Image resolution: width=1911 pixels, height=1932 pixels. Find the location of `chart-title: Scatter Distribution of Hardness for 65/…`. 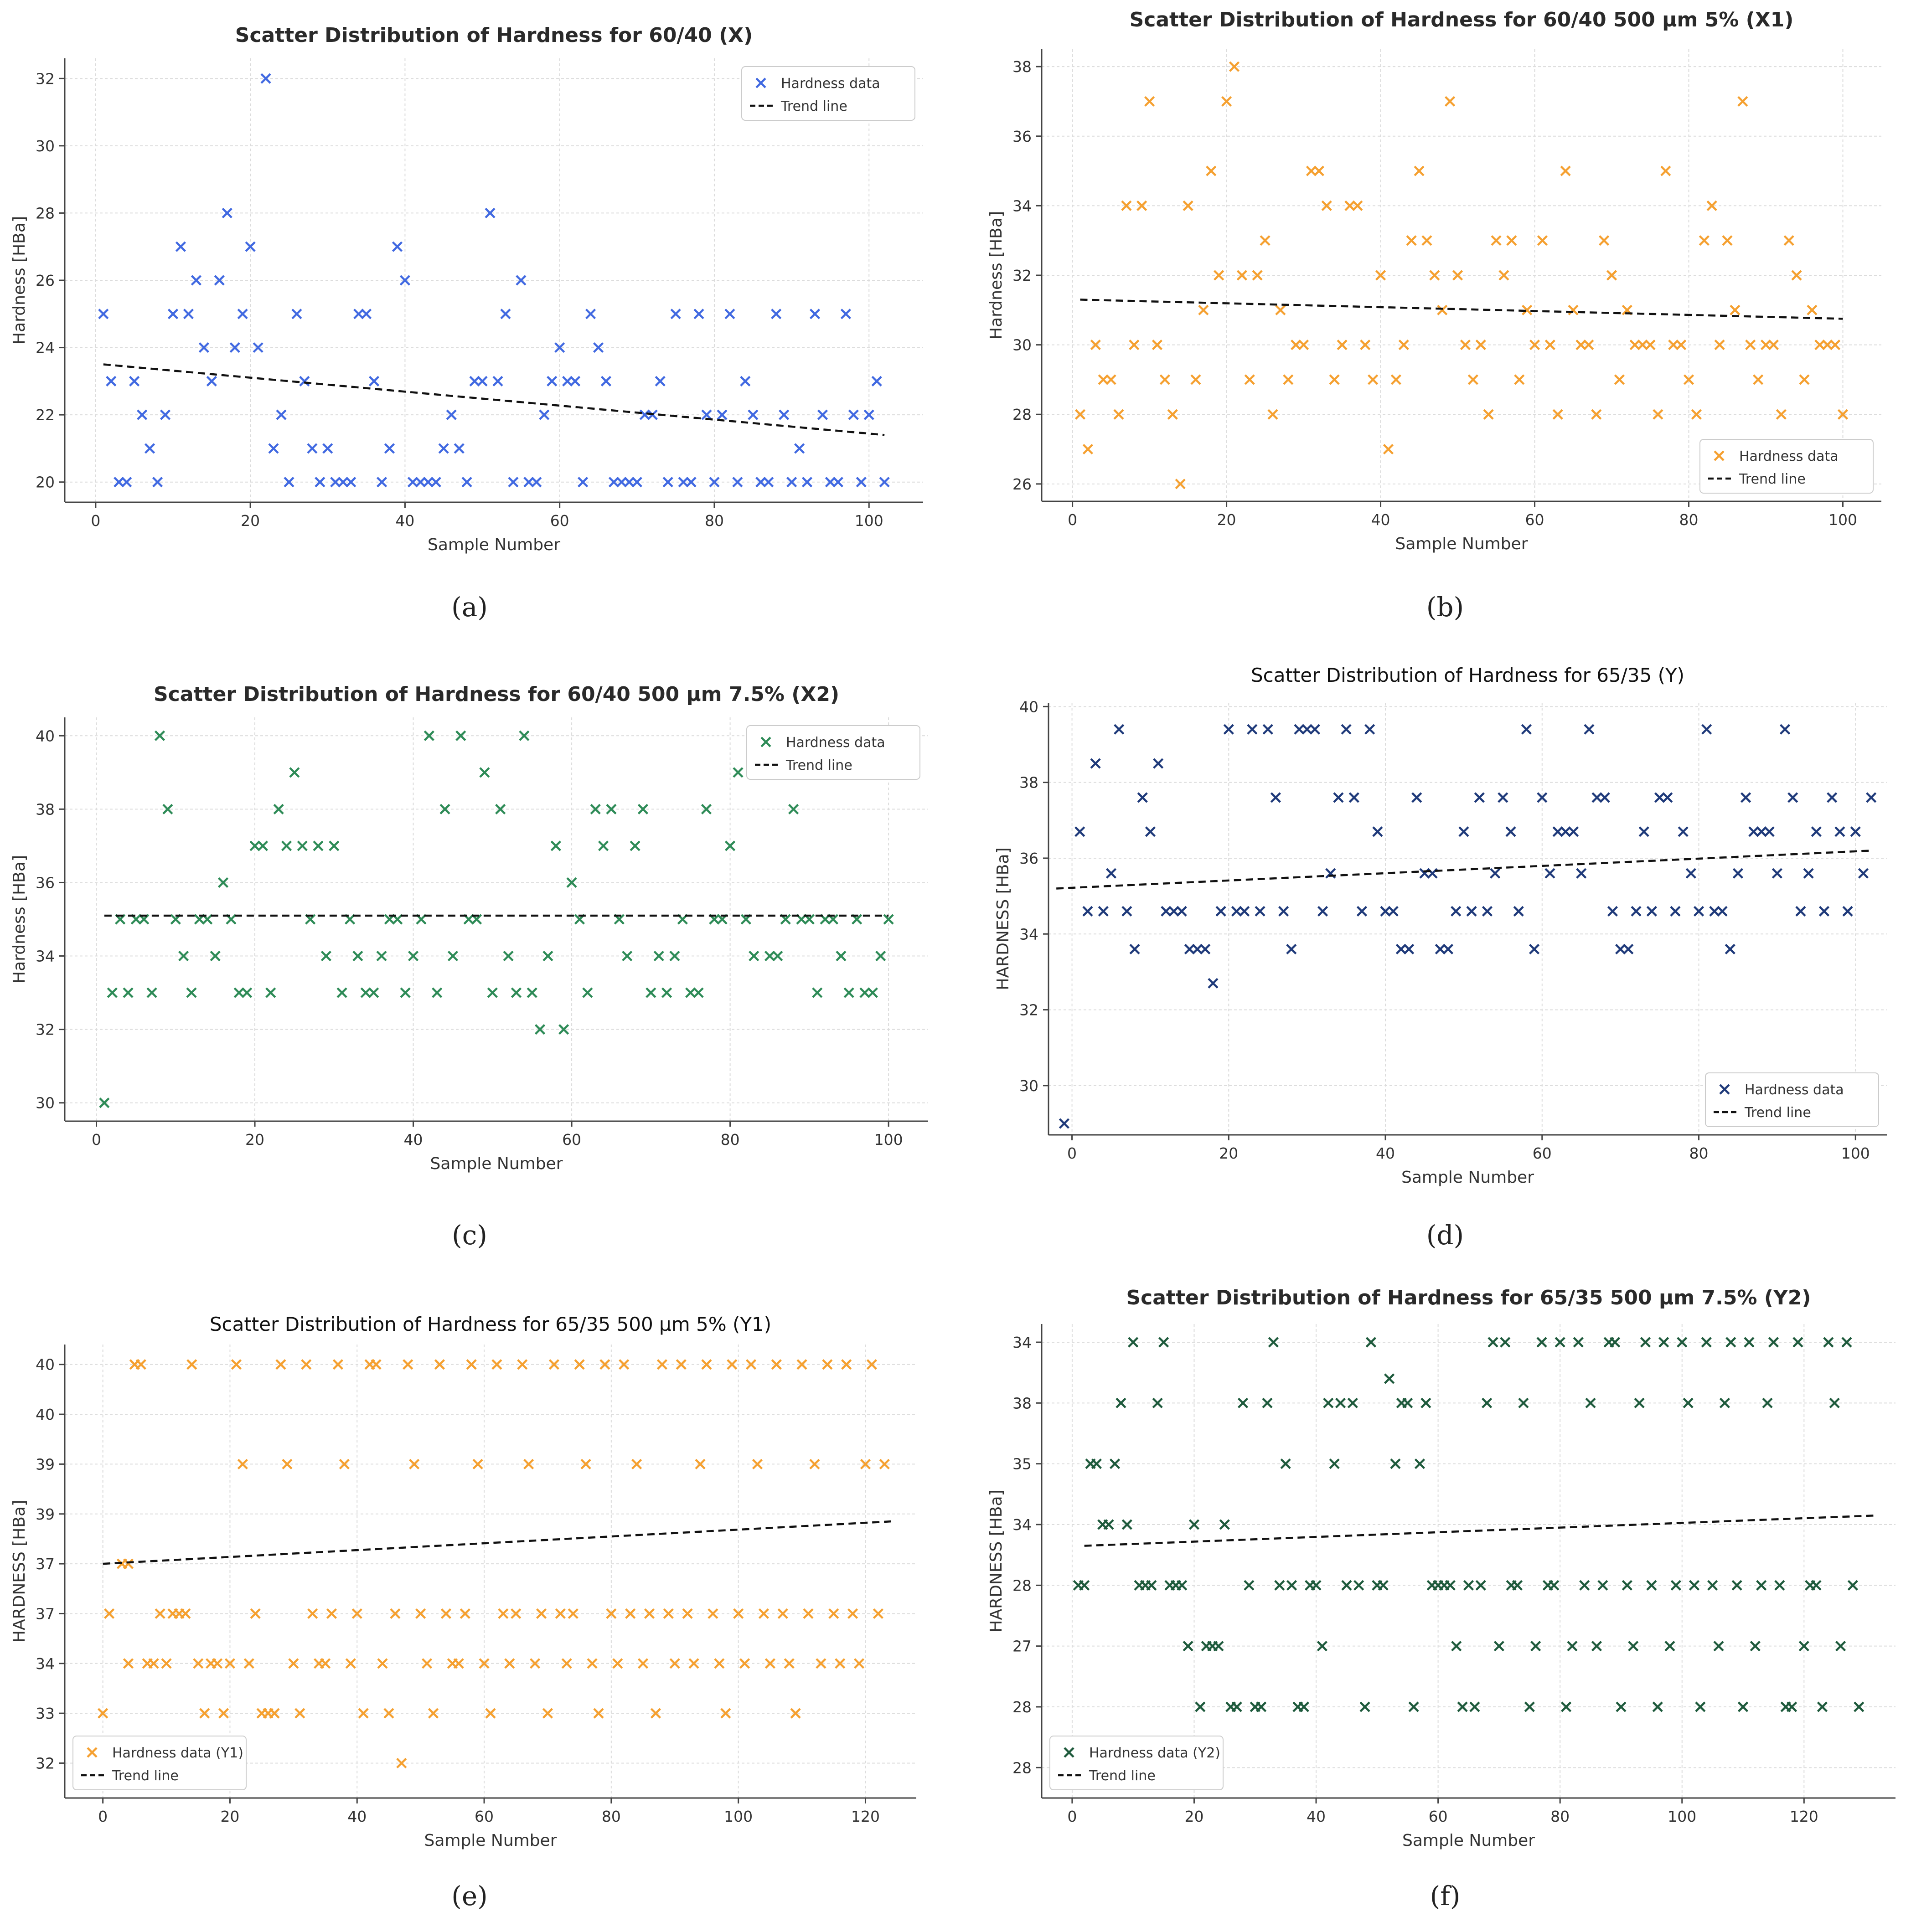

chart-title: Scatter Distribution of Hardness for 65/… is located at coordinates (1468, 675).